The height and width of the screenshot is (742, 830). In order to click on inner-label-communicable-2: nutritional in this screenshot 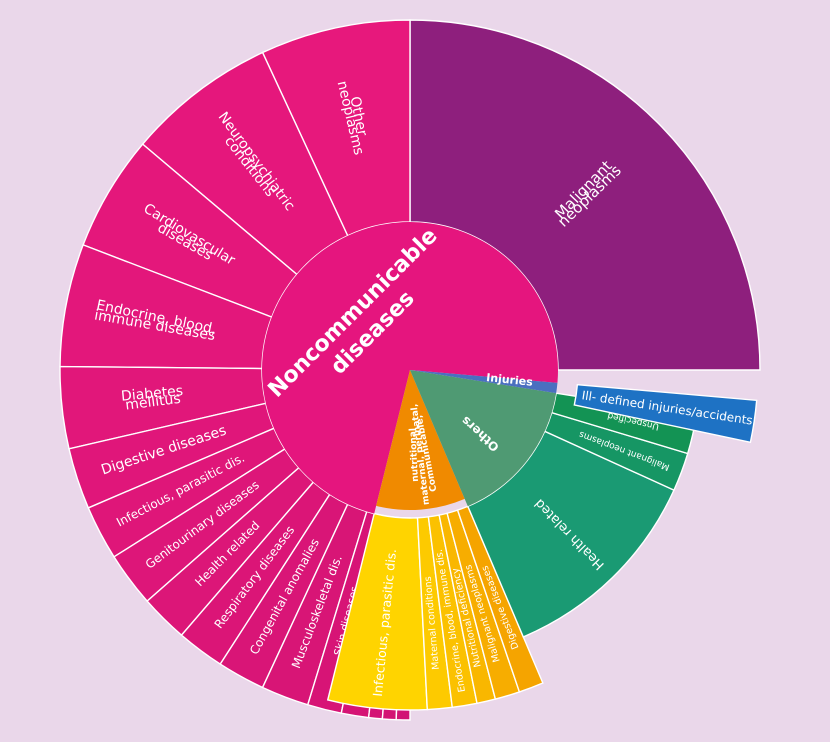, I will do `click(414, 455)`.